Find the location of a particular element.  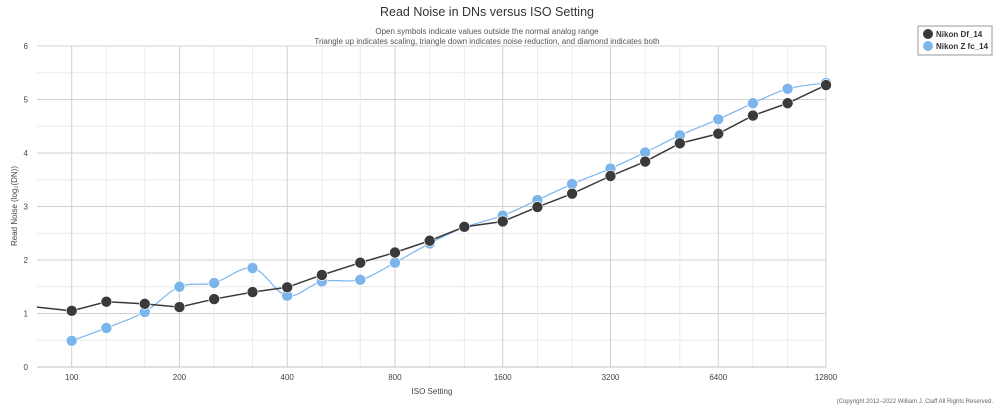

y-axis-label: Read Noise (log₂(DN)) is located at coordinates (14, 206).